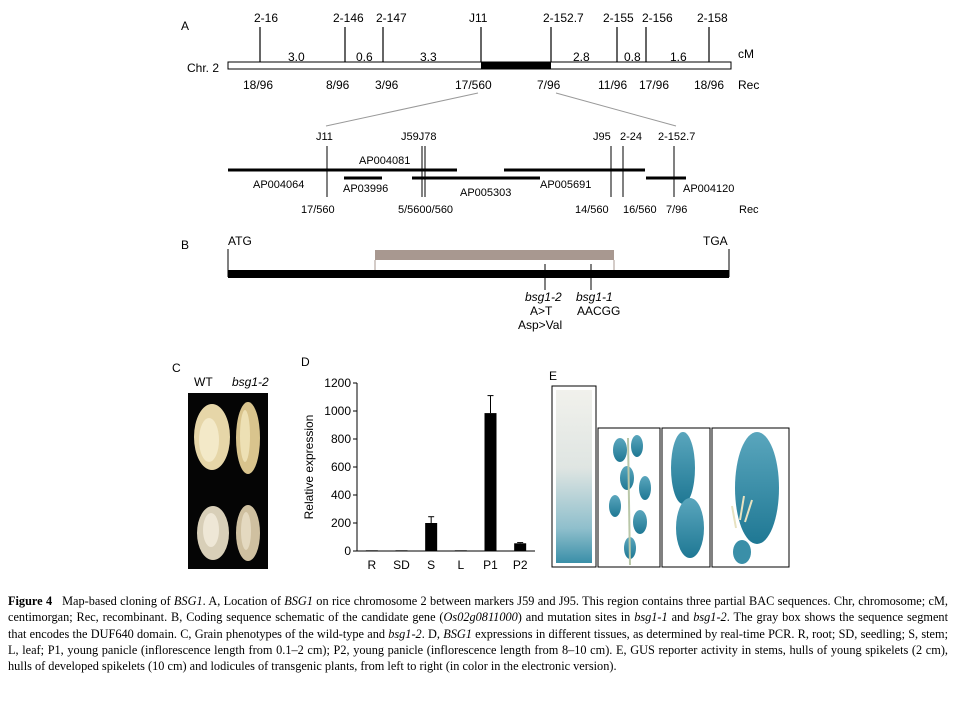  Describe the element at coordinates (494, 255) in the screenshot. I see `duf640-domain-box` at that location.